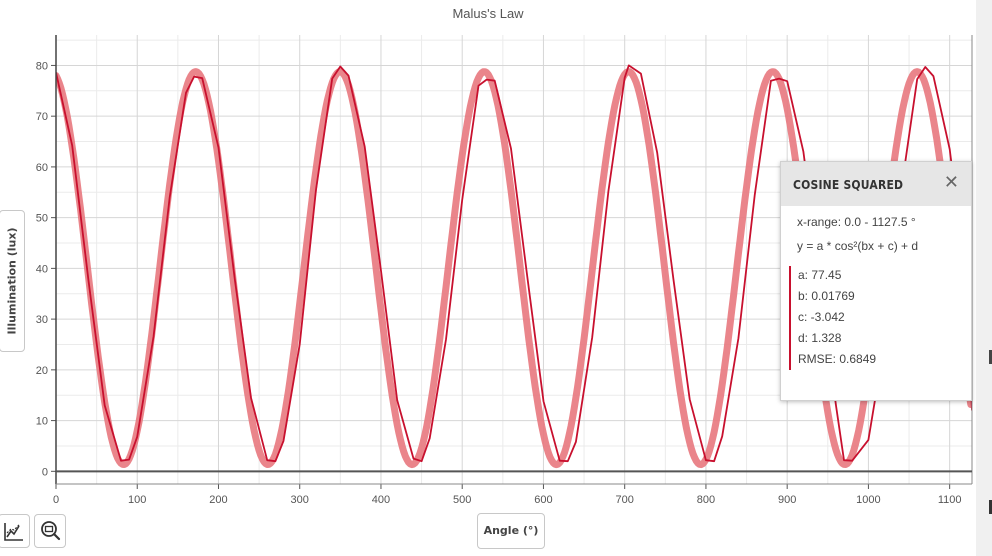  I want to click on y-tick-label: 80, so click(42, 66).